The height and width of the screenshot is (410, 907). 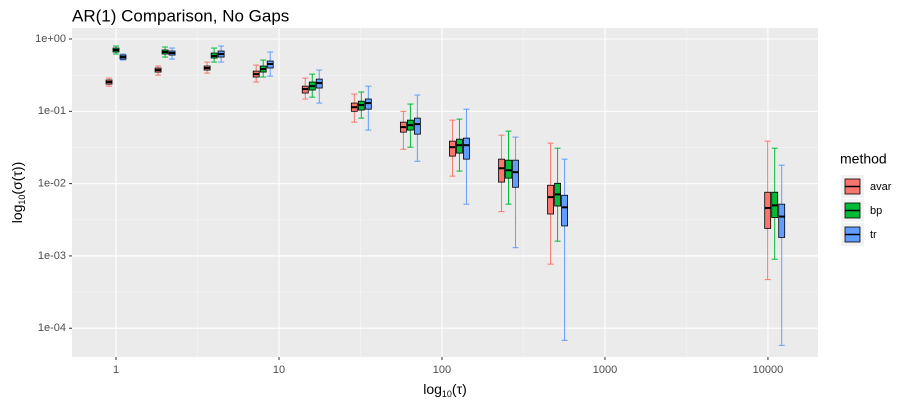 I want to click on x-axis-label: log10(τ), so click(x=445, y=390).